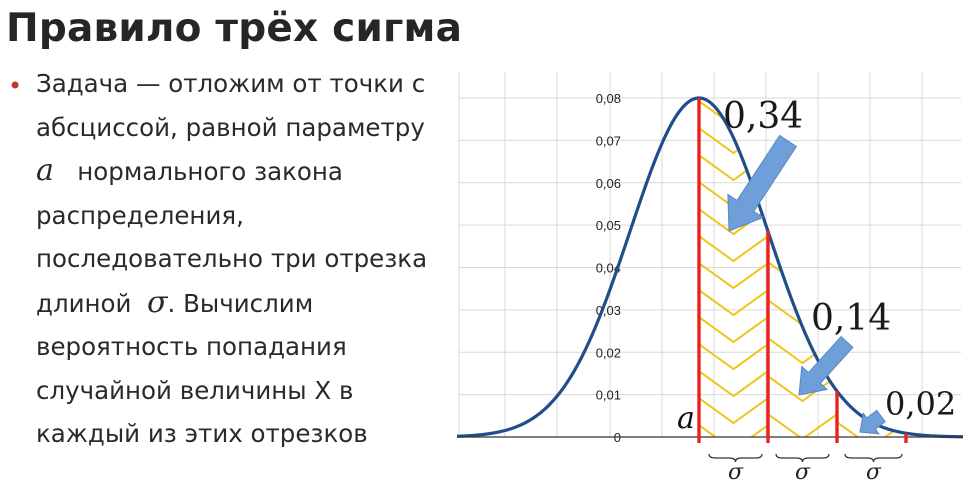 This screenshot has height=491, width=965. What do you see at coordinates (240, 303) in the screenshot?
I see `text-fragment: . Вычислим` at bounding box center [240, 303].